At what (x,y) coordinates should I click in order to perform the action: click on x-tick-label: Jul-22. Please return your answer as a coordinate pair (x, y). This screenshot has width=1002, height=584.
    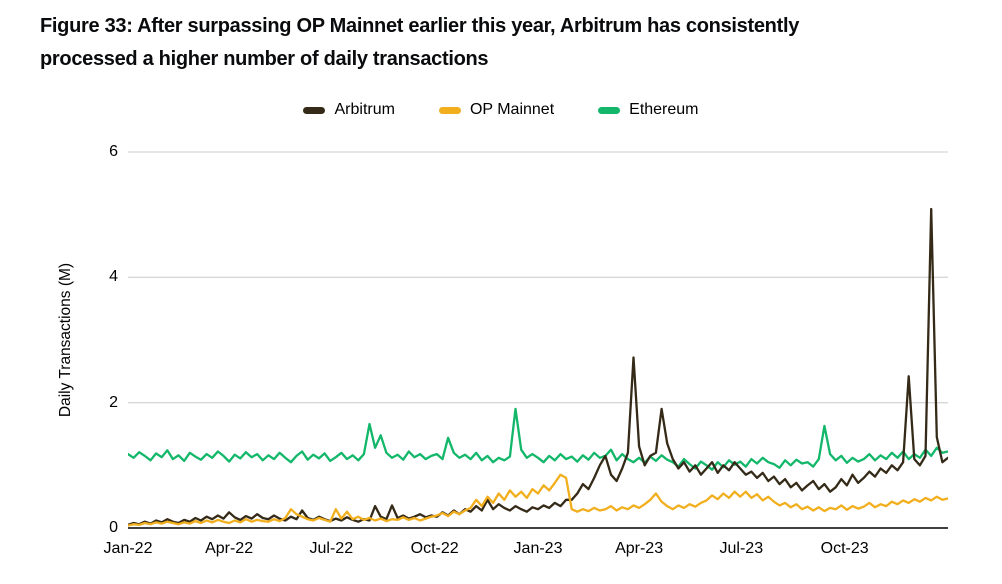
    Looking at the image, I should click on (331, 548).